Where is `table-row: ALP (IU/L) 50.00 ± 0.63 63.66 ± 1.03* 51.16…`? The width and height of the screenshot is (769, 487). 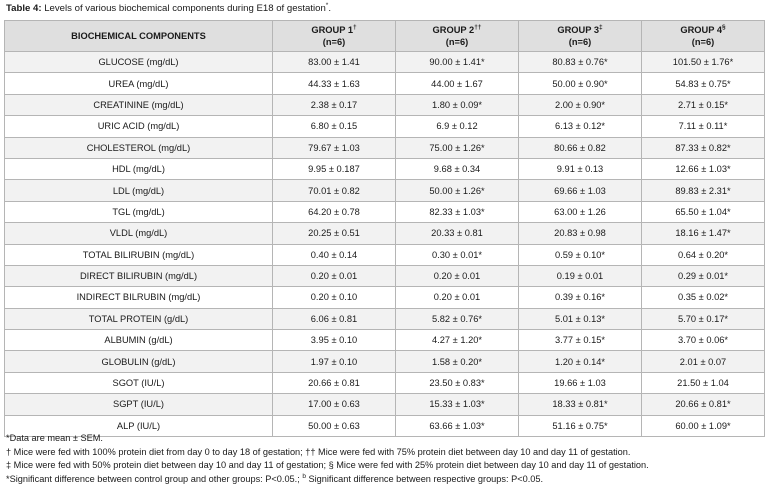 table-row: ALP (IU/L) 50.00 ± 0.63 63.66 ± 1.03* 51.16… is located at coordinates (384, 426).